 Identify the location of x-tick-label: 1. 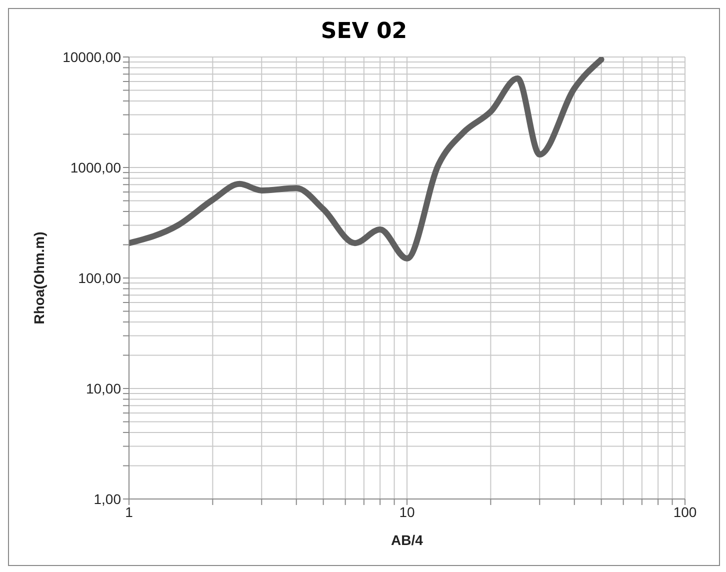
(129, 512).